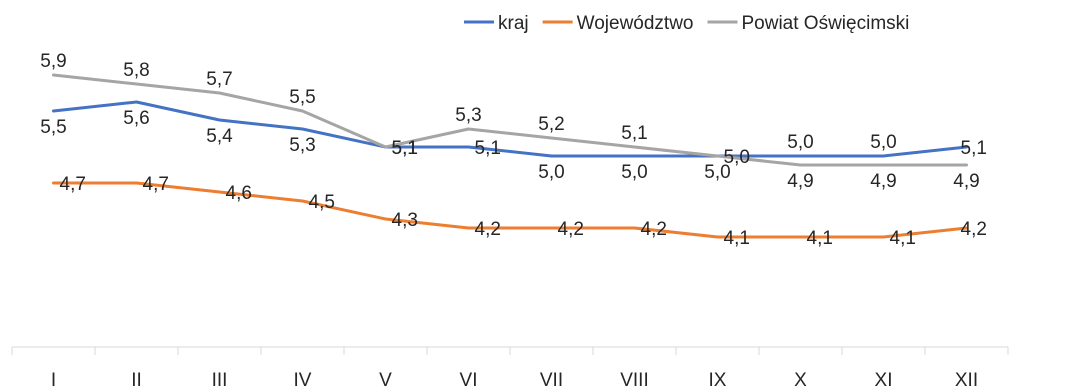 The height and width of the screenshot is (392, 1081). What do you see at coordinates (800, 380) in the screenshot?
I see `x-tick-label: X` at bounding box center [800, 380].